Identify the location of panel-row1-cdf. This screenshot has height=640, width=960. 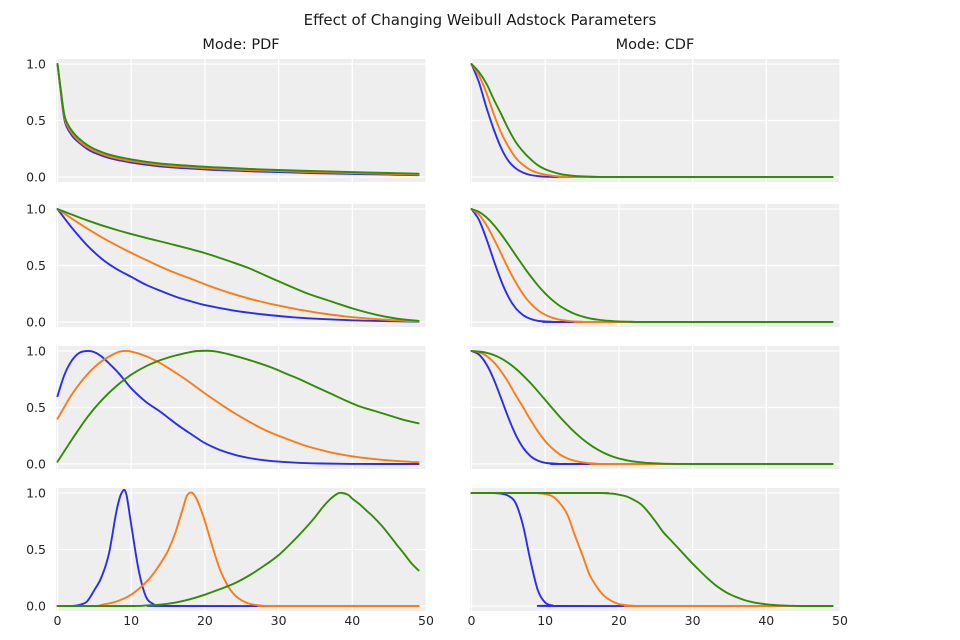
(655, 120).